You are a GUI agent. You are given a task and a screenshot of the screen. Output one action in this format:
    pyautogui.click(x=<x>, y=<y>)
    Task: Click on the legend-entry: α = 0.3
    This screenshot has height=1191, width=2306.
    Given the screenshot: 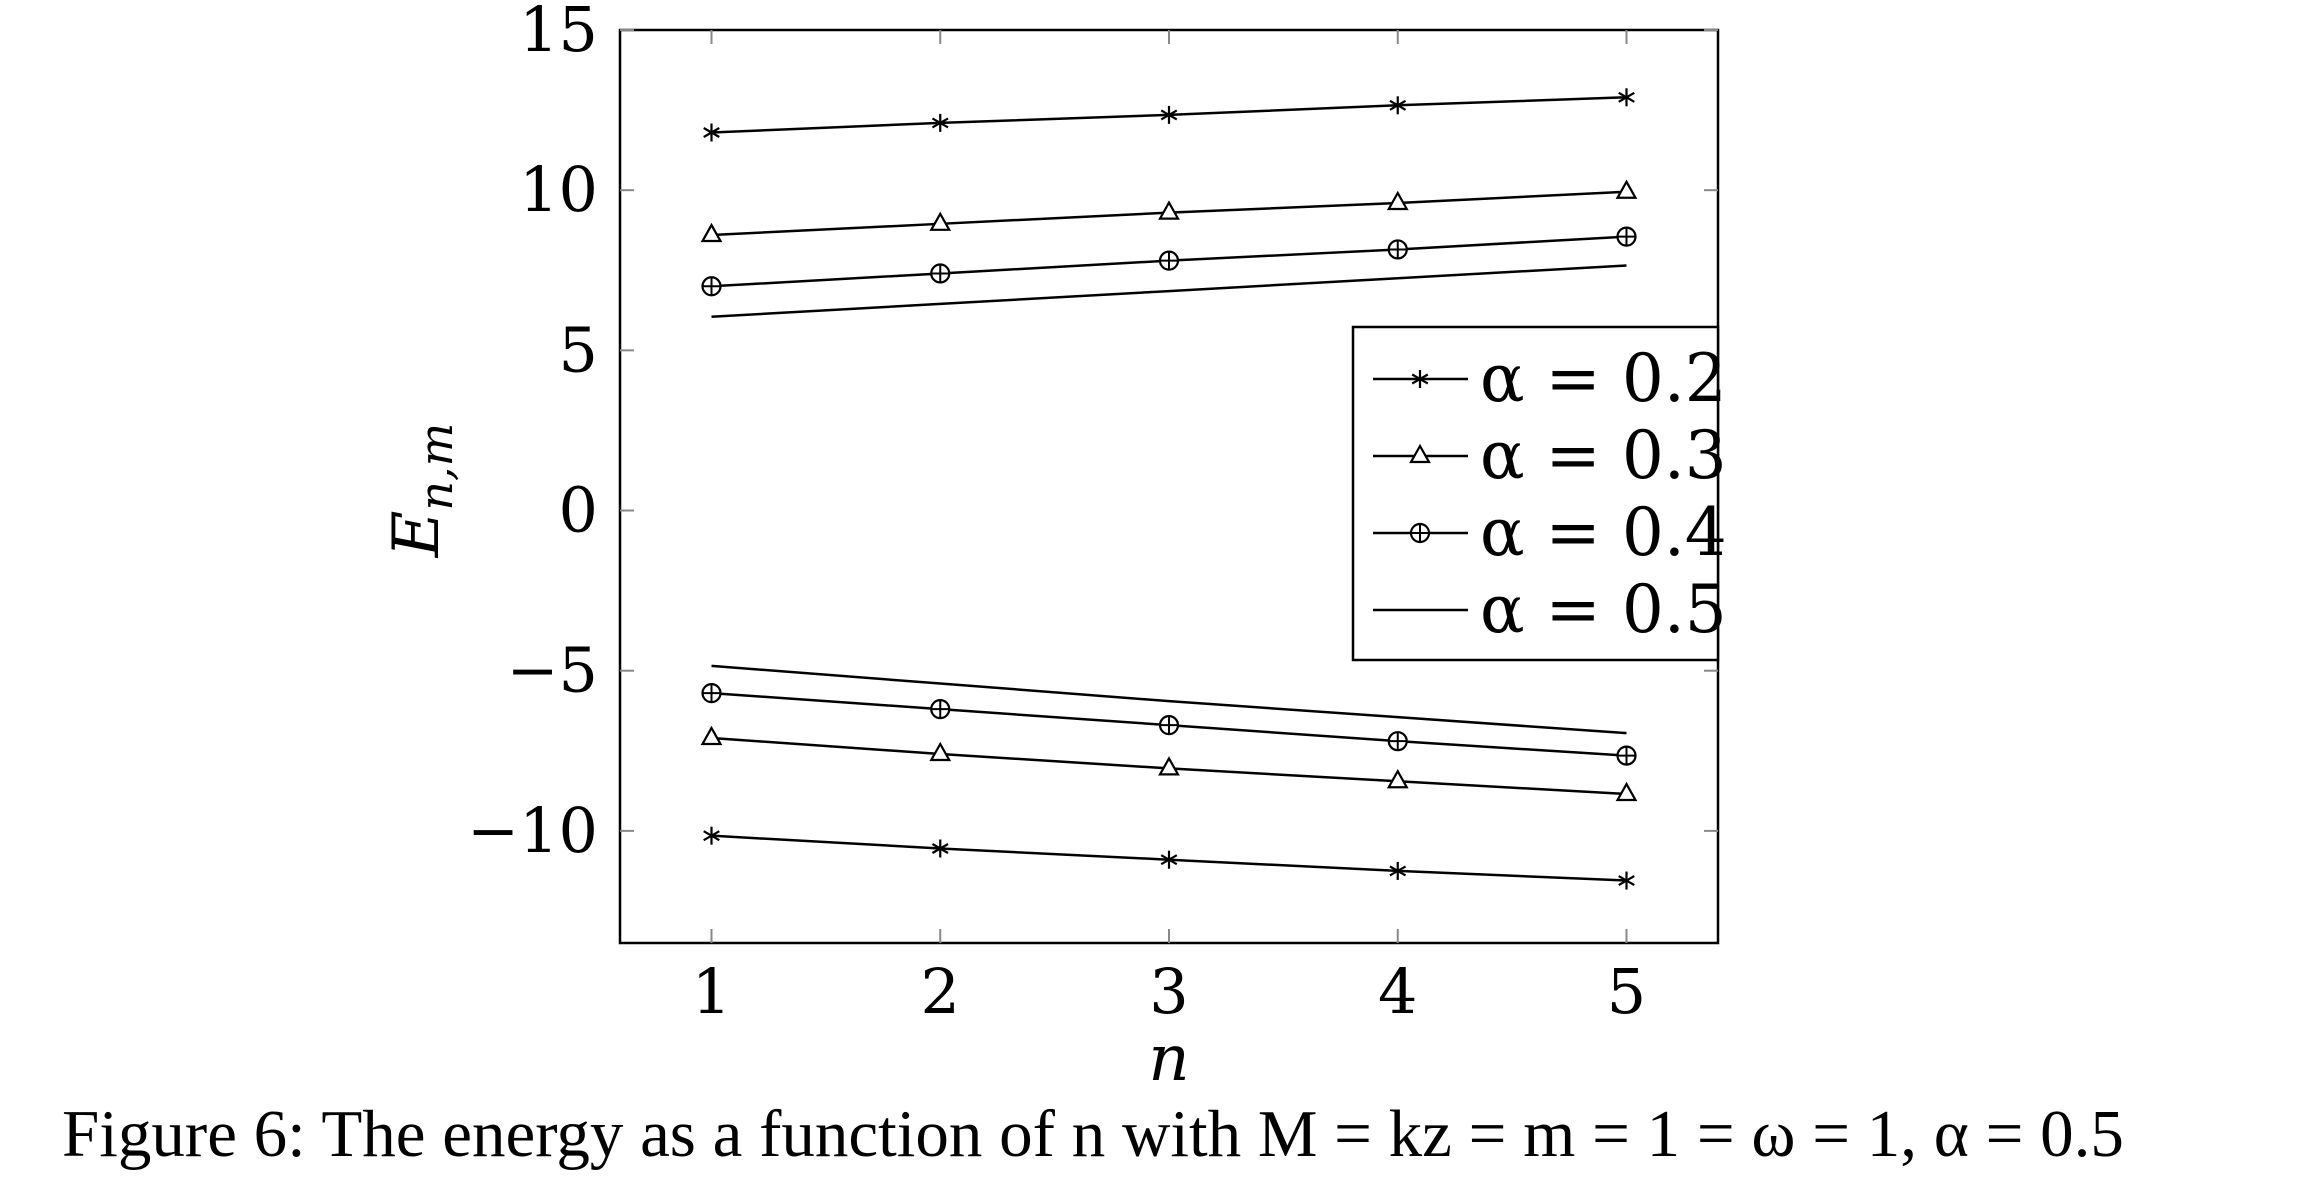 What is the action you would take?
    pyautogui.click(x=1550, y=455)
    